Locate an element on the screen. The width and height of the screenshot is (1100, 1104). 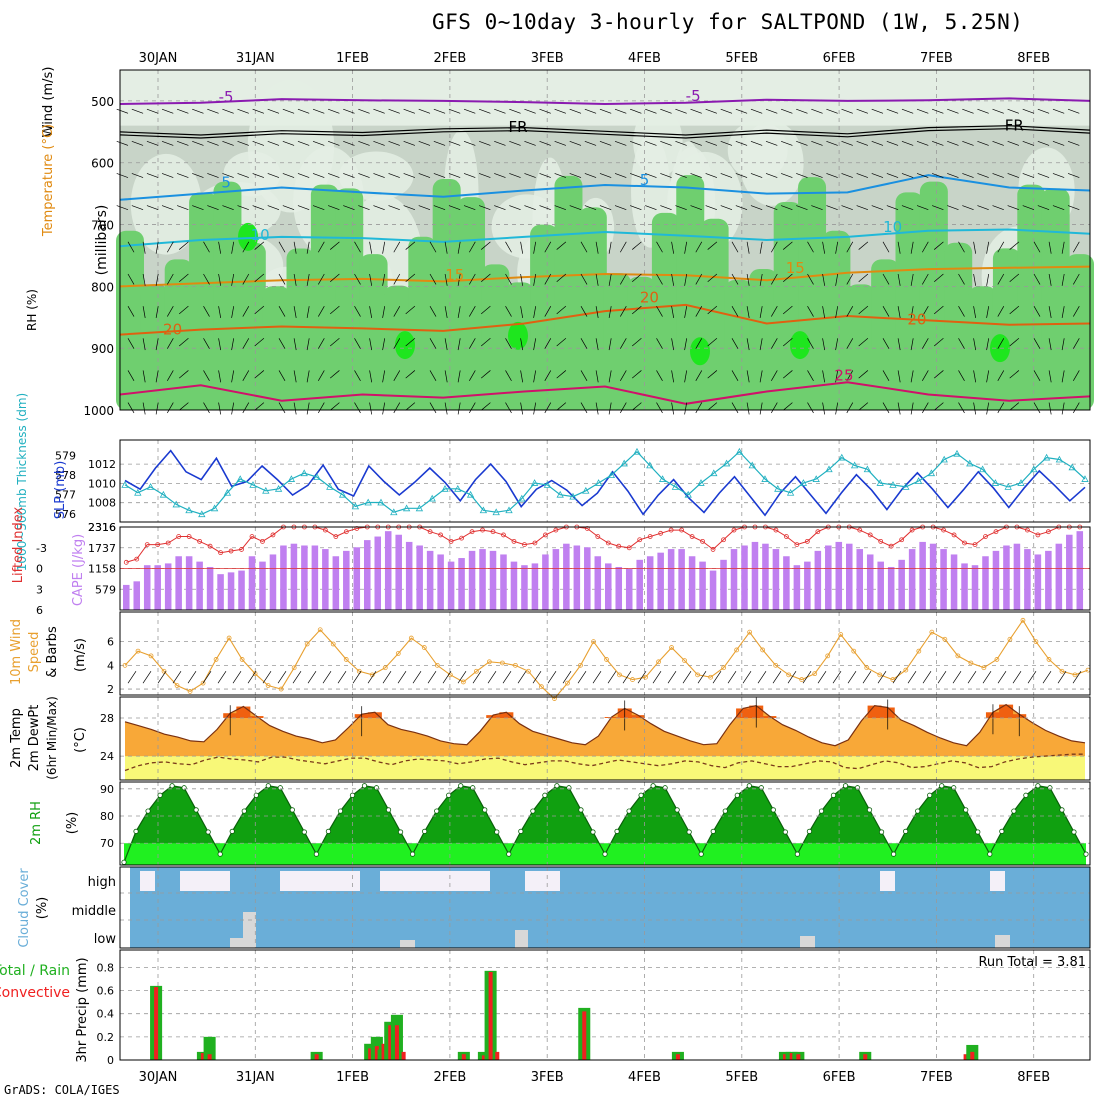
top-date-label: 2FEB is located at coordinates (449, 58).